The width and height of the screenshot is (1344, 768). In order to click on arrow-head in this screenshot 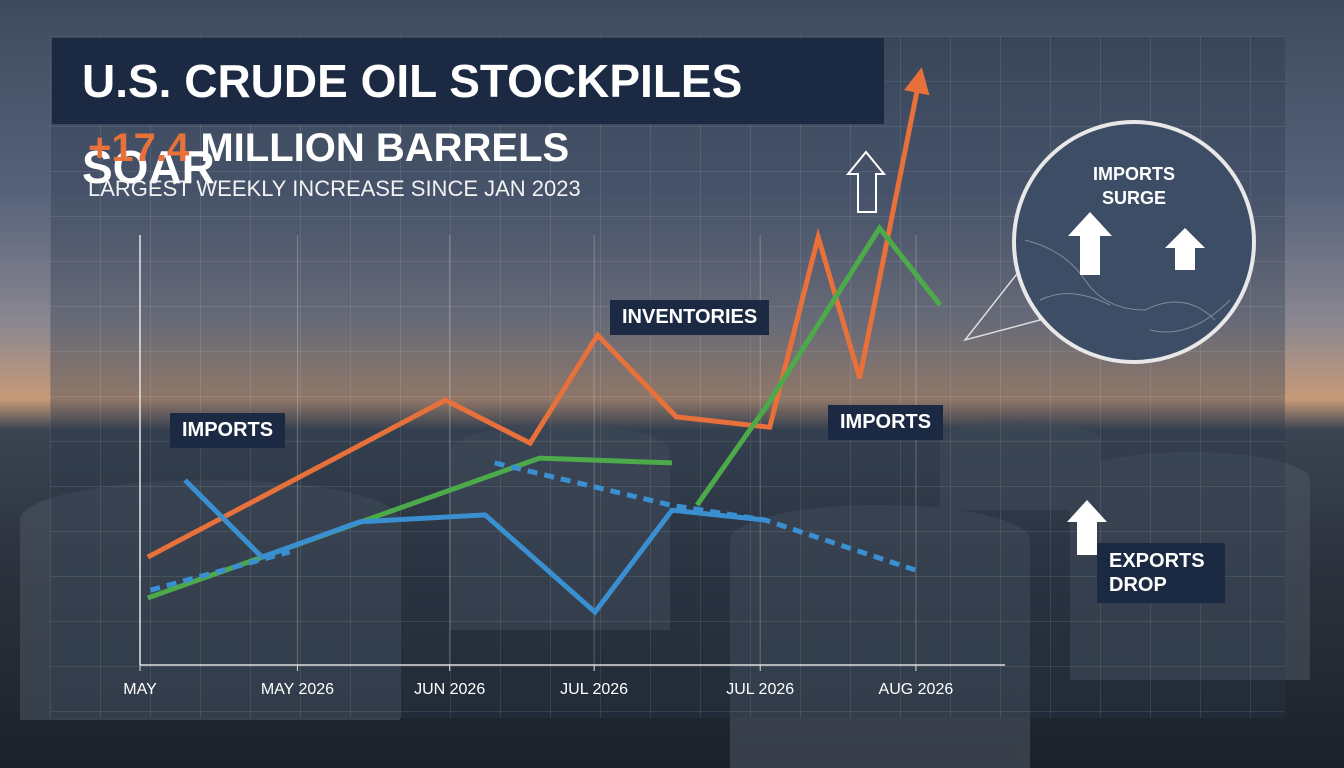, I will do `click(916, 81)`.